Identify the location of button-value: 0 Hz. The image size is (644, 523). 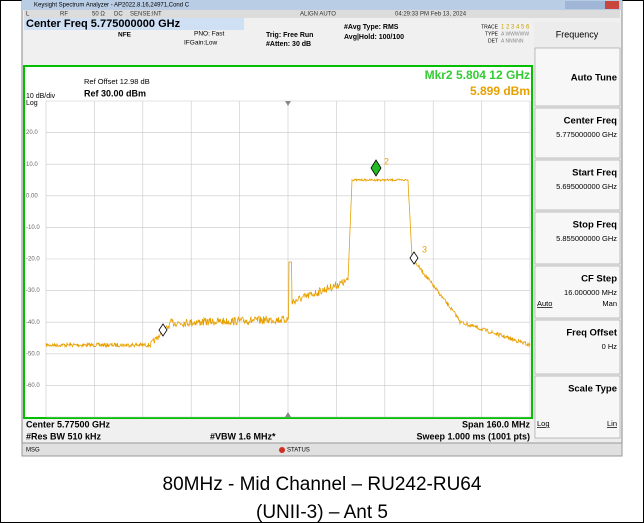
(610, 346).